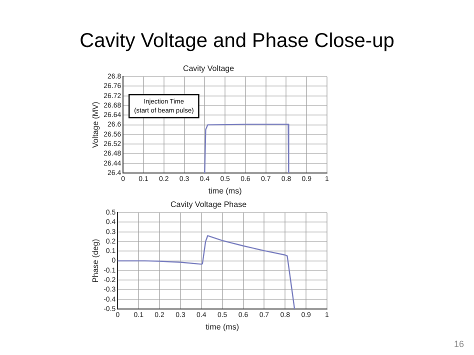  Describe the element at coordinates (209, 205) in the screenshot. I see `chart-title: Cavity Voltage Phase` at that location.